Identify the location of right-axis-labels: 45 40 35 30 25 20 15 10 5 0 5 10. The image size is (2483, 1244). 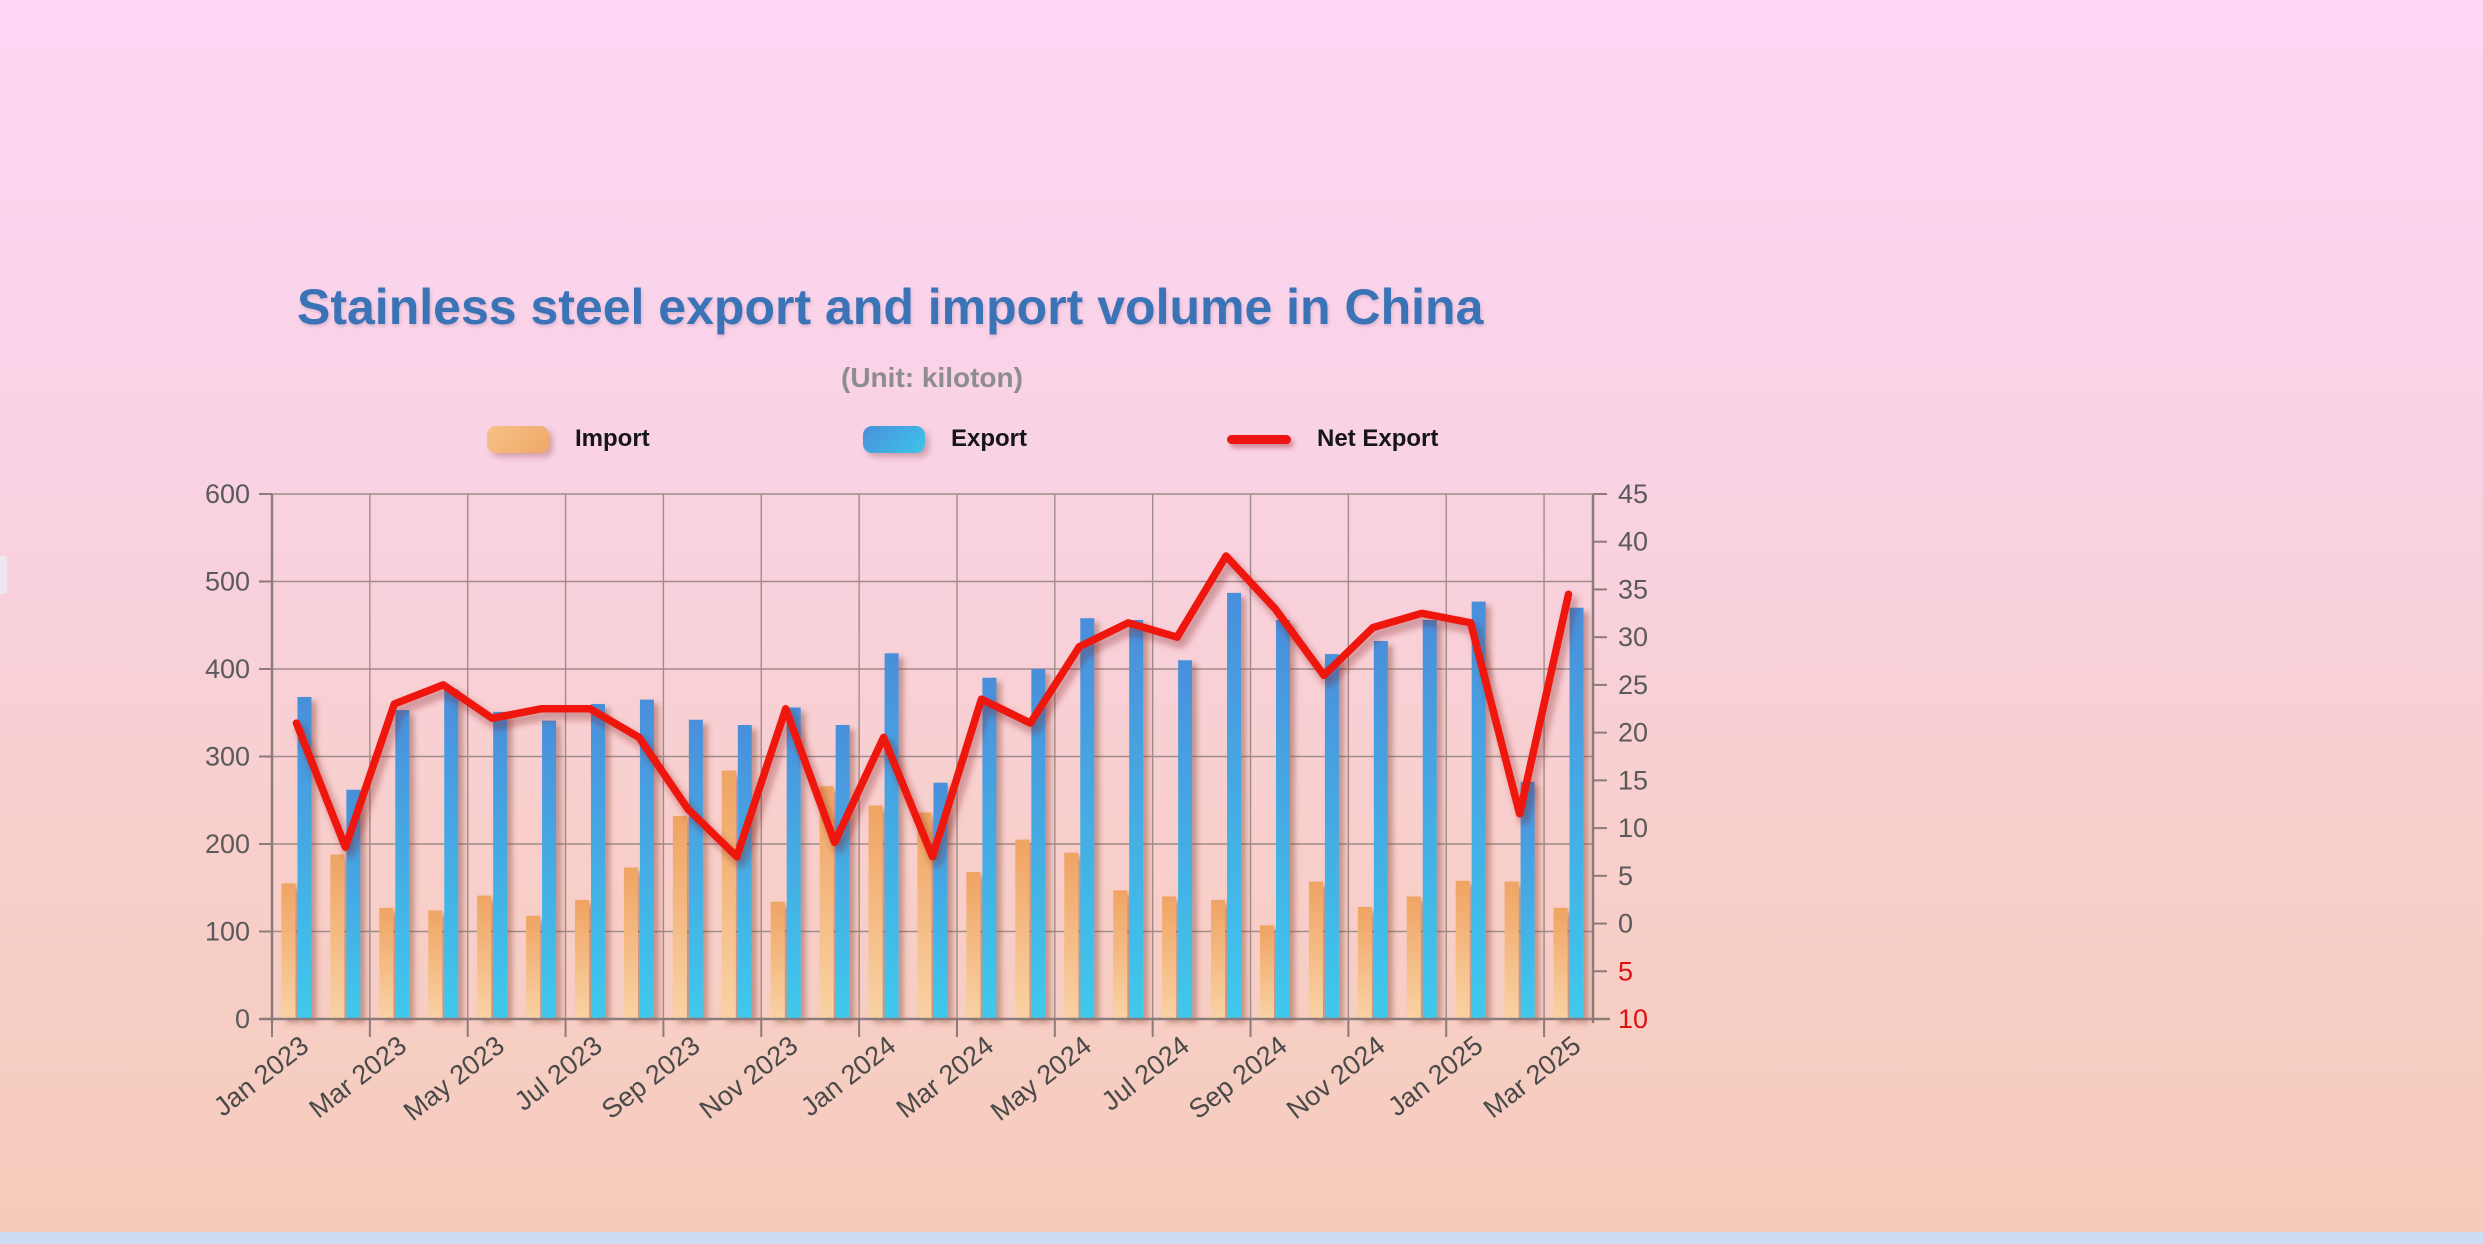
(1633, 756).